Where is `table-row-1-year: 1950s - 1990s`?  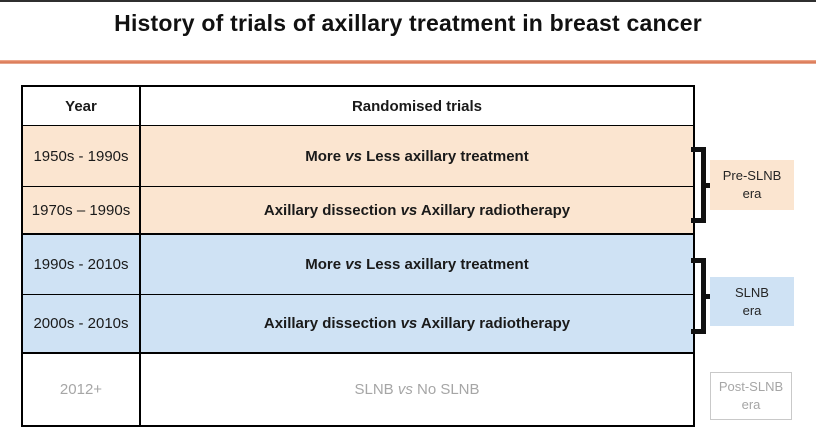
table-row-1-year: 1950s - 1990s is located at coordinates (82, 156).